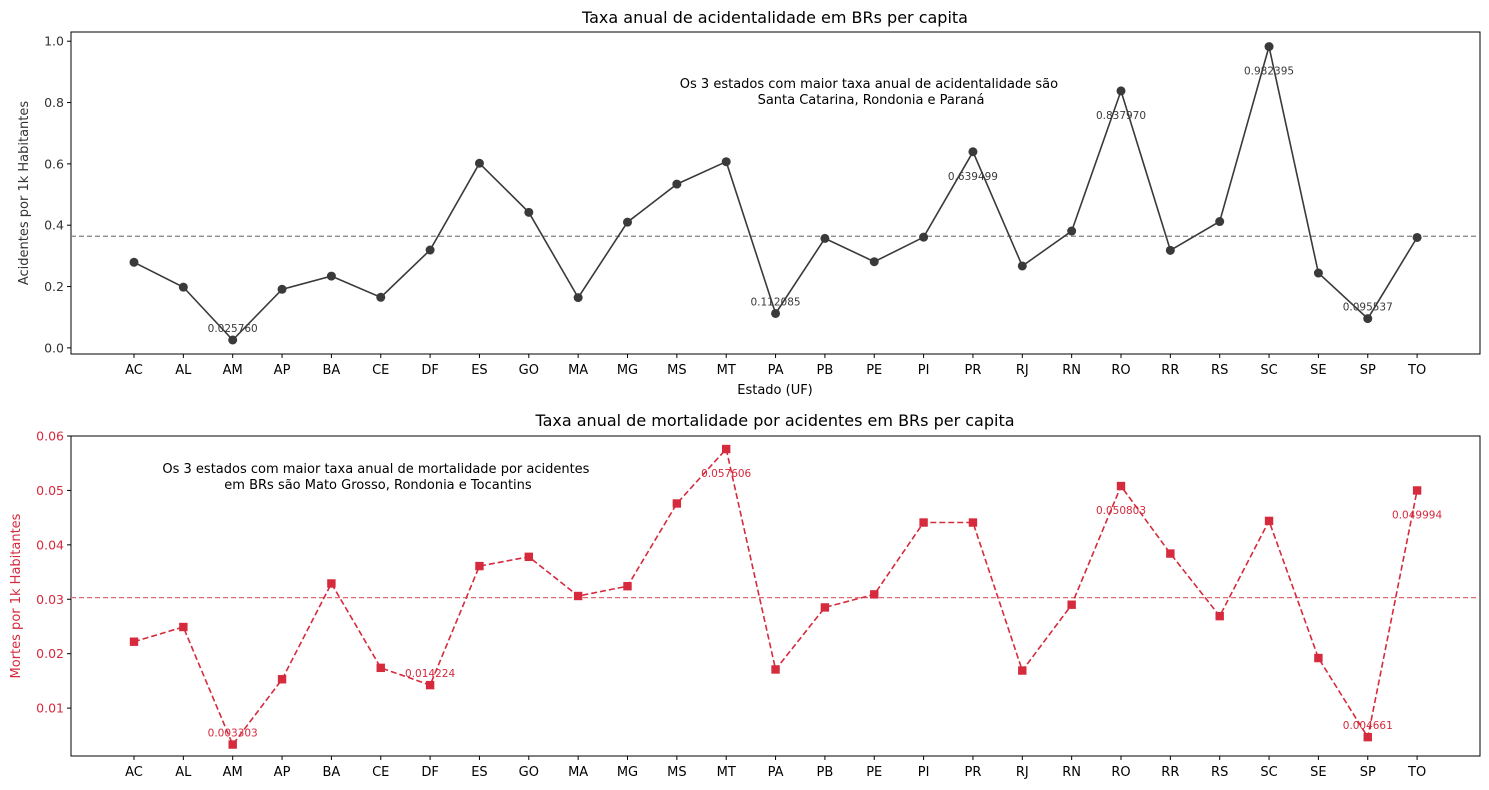 Image resolution: width=1489 pixels, height=790 pixels. Describe the element at coordinates (183, 370) in the screenshot. I see `x-tick-label: AL` at that location.